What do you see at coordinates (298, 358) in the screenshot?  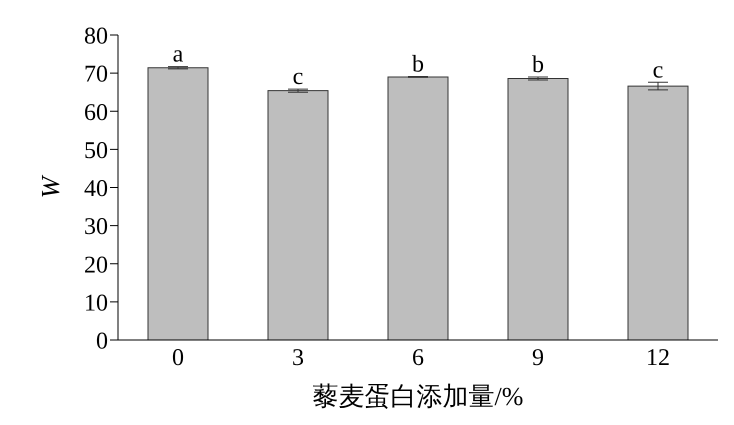 I see `x-tick-label: 3` at bounding box center [298, 358].